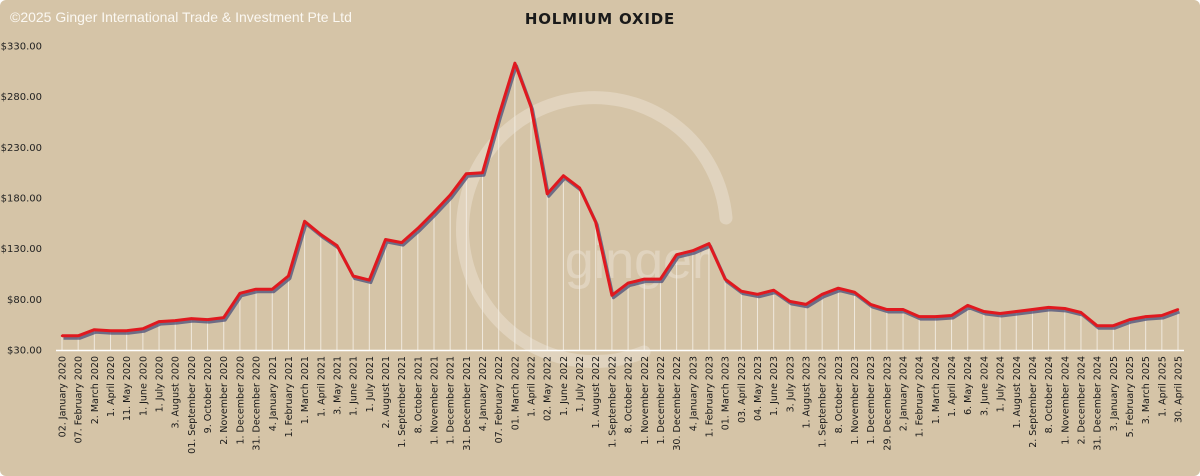 The height and width of the screenshot is (476, 1200). What do you see at coordinates (354, 386) in the screenshot?
I see `x-tick-label: 1. June 2021` at bounding box center [354, 386].